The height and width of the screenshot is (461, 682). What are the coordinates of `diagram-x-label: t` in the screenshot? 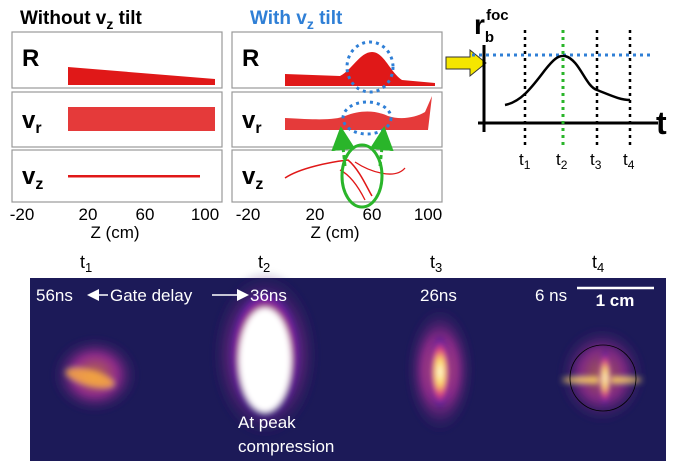 It's located at (661, 123).